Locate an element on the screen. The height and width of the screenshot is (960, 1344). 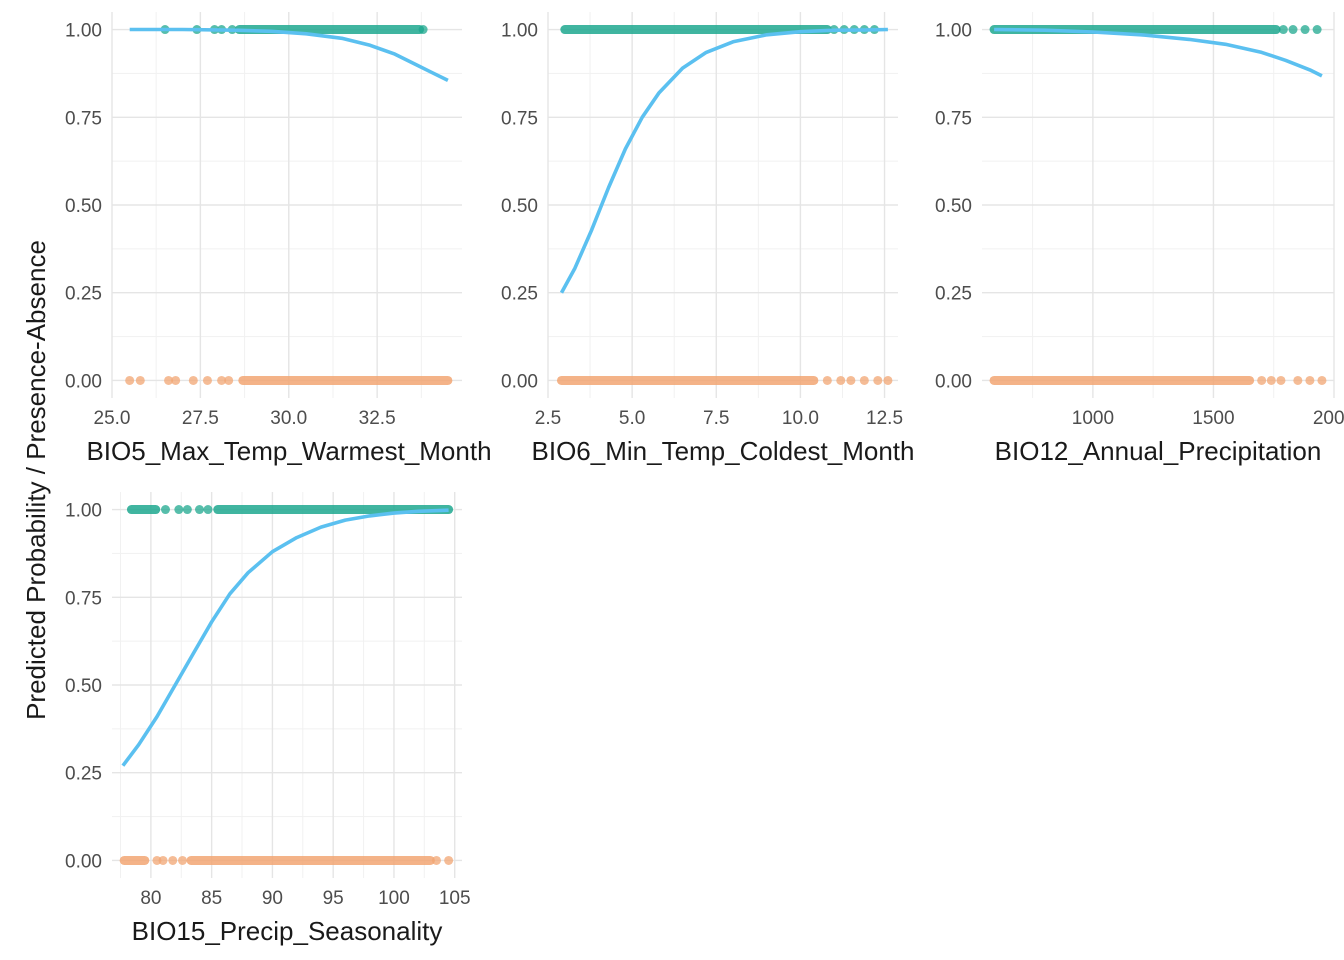
x-tick-label: 105 is located at coordinates (455, 898).